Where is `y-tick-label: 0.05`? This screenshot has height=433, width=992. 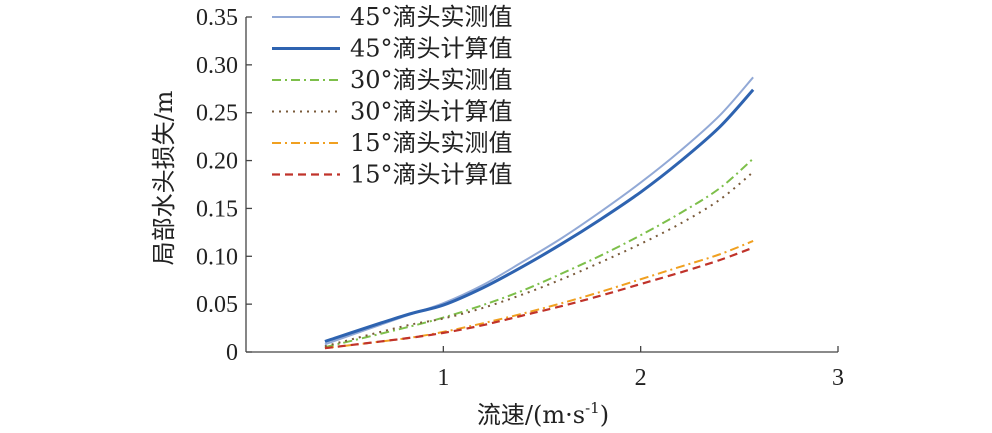
y-tick-label: 0.05 is located at coordinates (217, 305).